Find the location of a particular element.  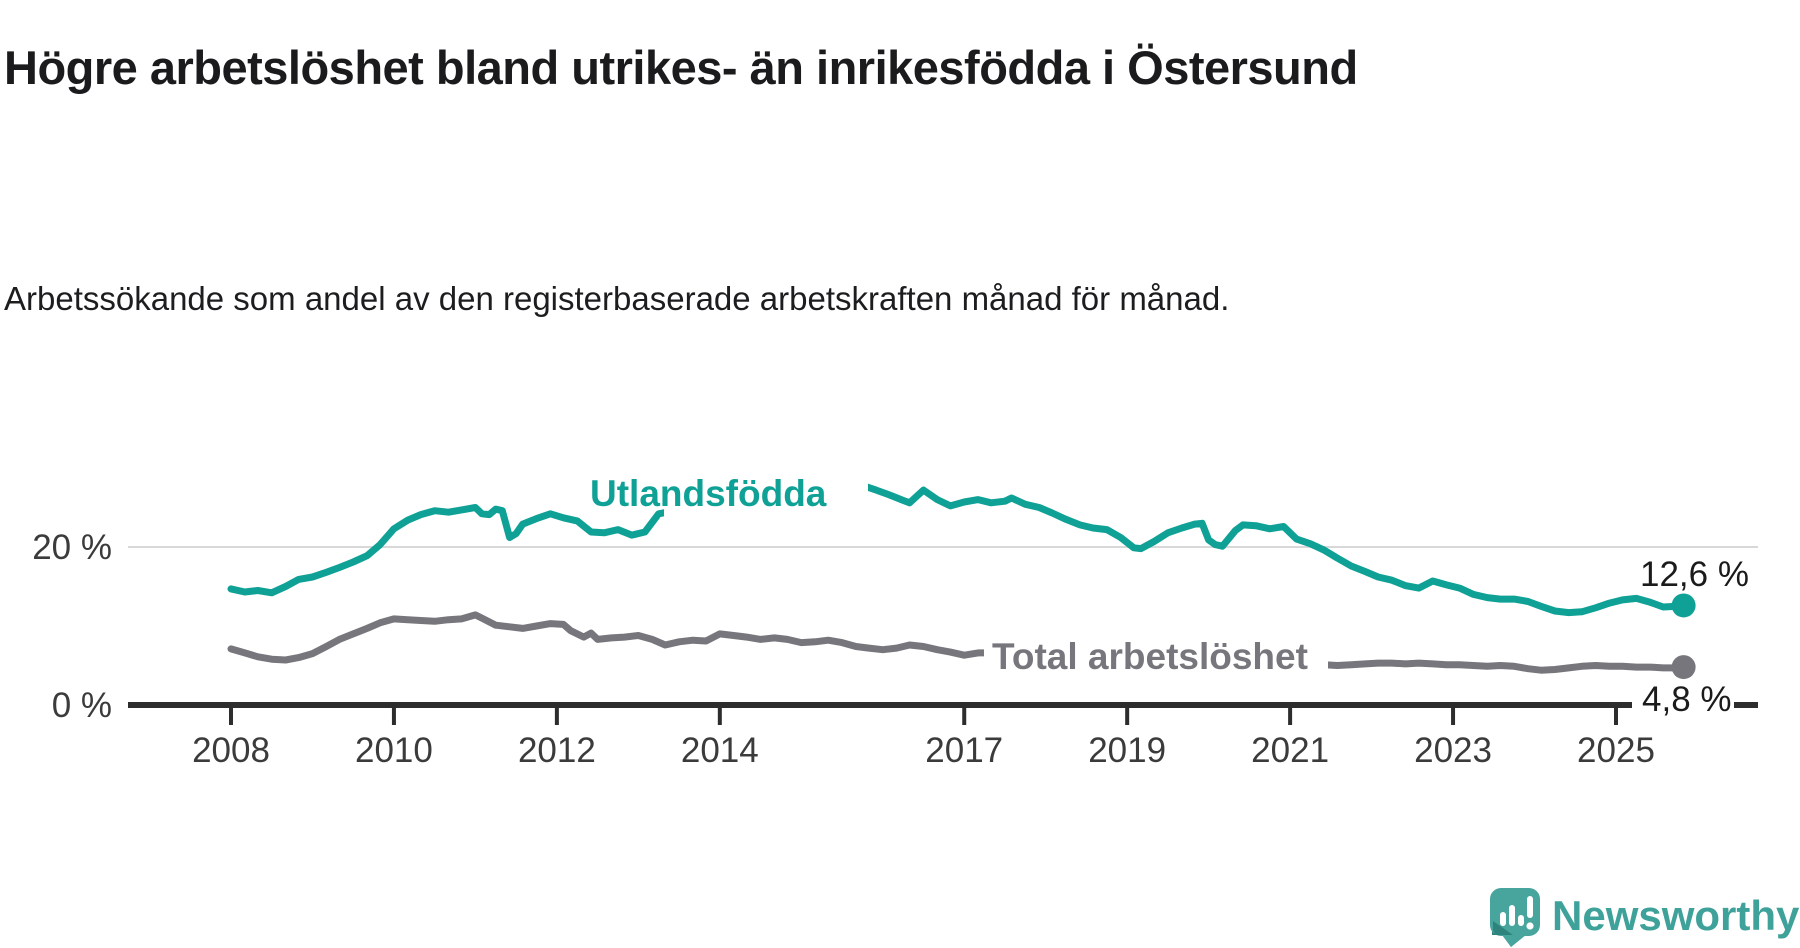

value-label-mask-total-arbetsloshet is located at coordinates (1683, 700).